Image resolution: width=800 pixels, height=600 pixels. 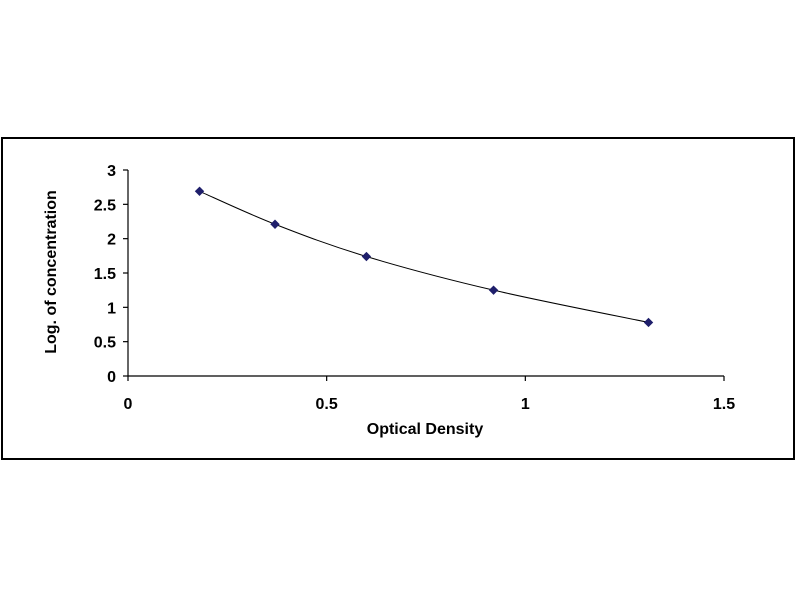 What do you see at coordinates (105, 274) in the screenshot?
I see `y-tick-label: 1.5` at bounding box center [105, 274].